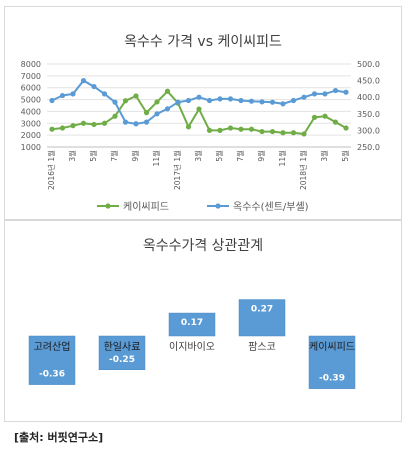 The image size is (406, 453). What do you see at coordinates (177, 170) in the screenshot?
I see `x-tick-label: 2017년 1월` at bounding box center [177, 170].